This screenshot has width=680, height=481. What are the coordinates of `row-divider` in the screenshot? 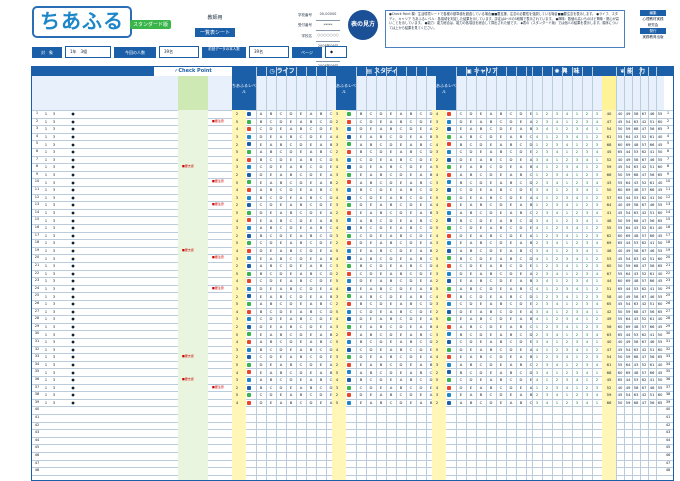 It's located at (352, 384).